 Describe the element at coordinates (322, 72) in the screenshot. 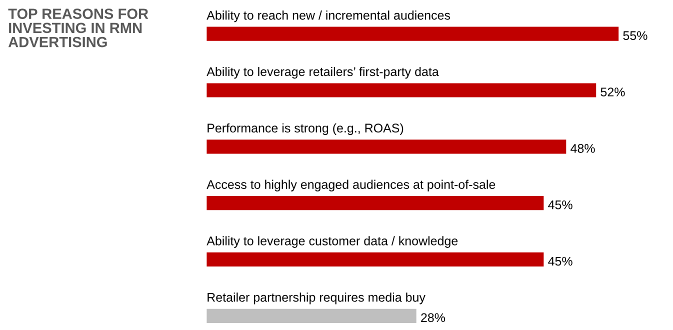

I see `y-tick-label: Ability to leverage retailers’ first-party data` at that location.